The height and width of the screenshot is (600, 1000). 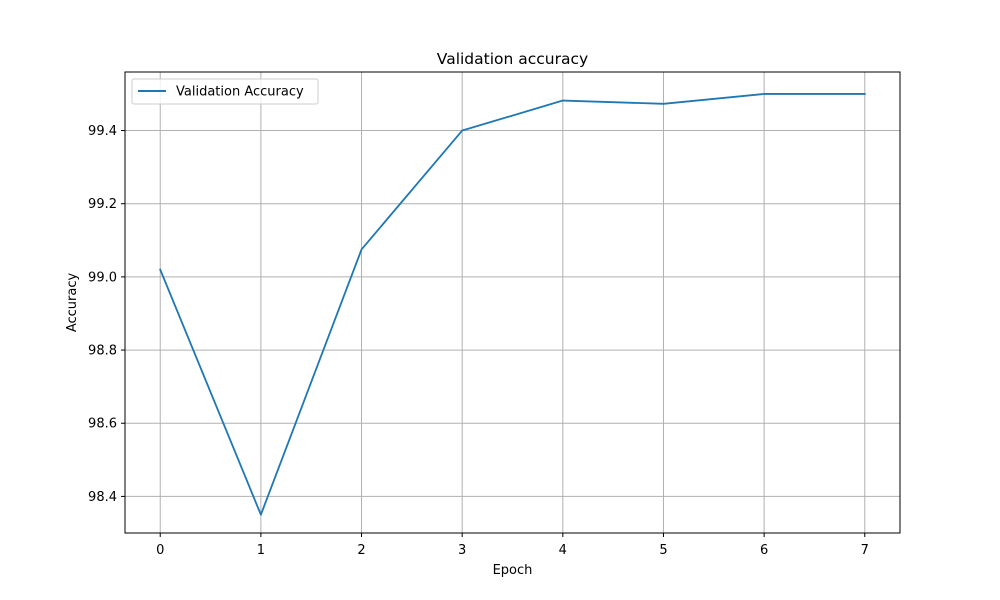 What do you see at coordinates (764, 550) in the screenshot?
I see `x-tick-label: 6` at bounding box center [764, 550].